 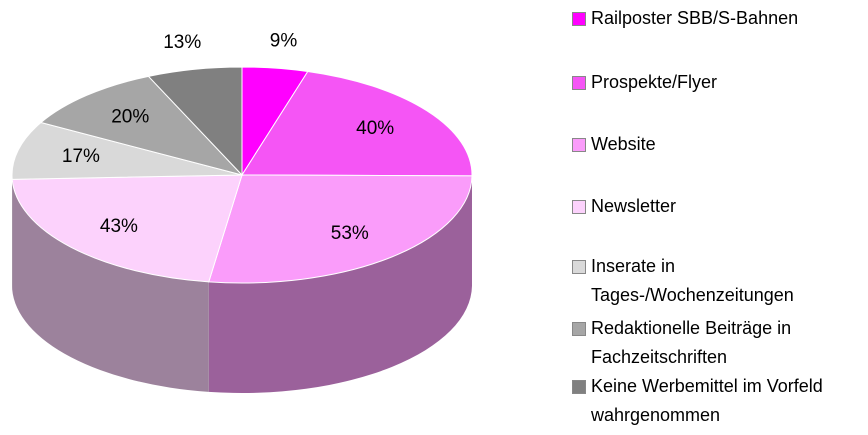 What do you see at coordinates (623, 144) in the screenshot?
I see `legend-label: Website` at bounding box center [623, 144].